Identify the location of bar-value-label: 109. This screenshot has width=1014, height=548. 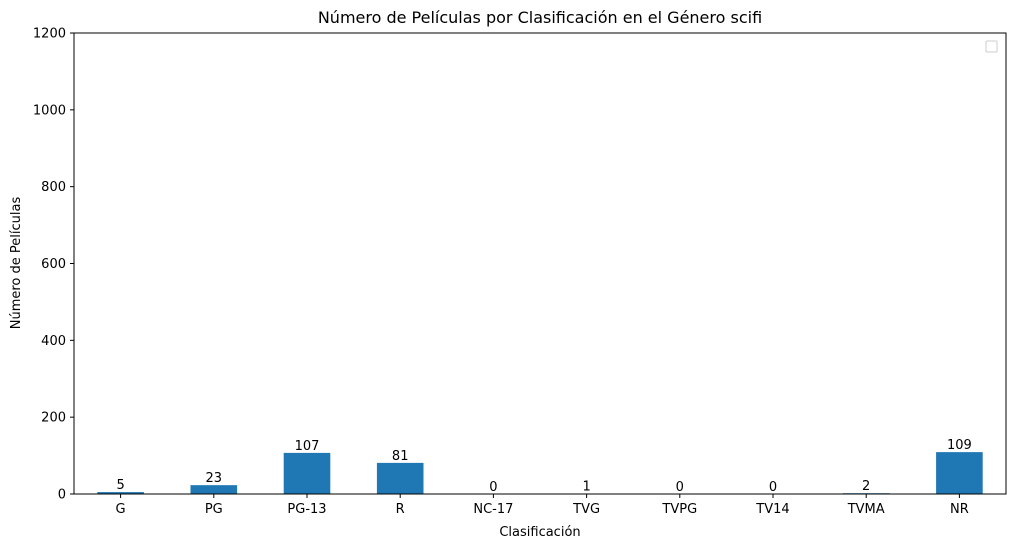
(959, 445).